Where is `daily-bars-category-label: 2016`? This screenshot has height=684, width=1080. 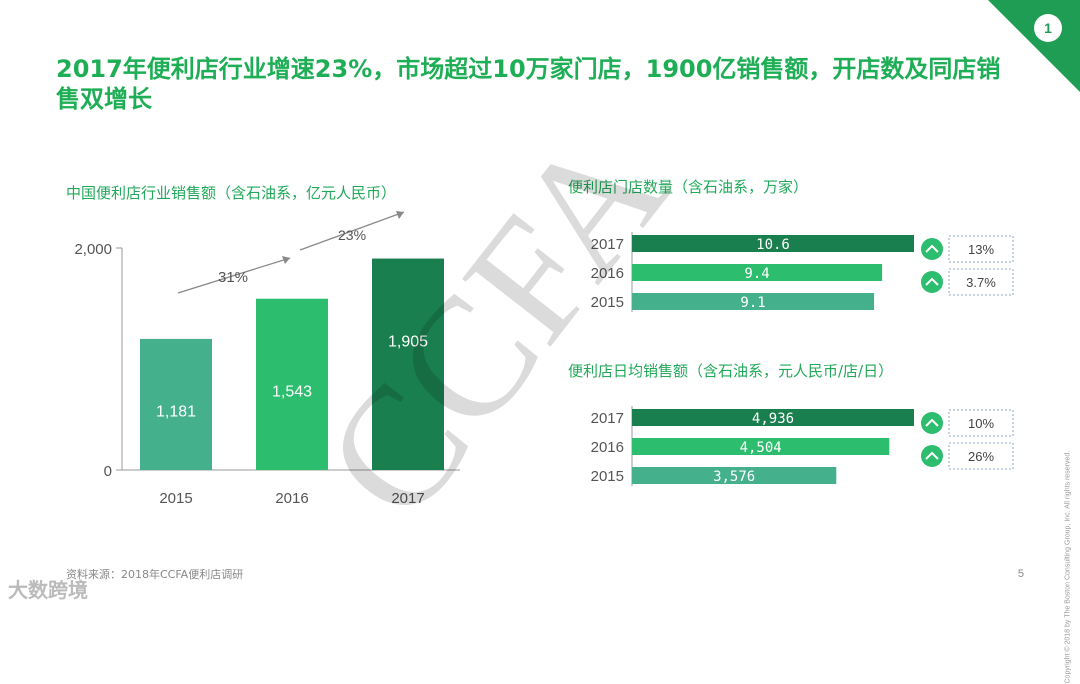
daily-bars-category-label: 2016 is located at coordinates (607, 447).